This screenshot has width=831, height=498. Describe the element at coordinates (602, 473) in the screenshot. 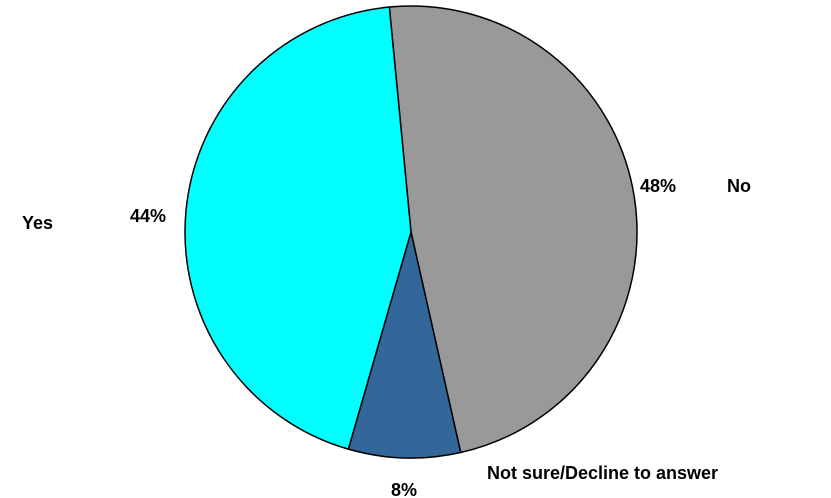

I see `slice-category-label-not-sure: Not sure/Decline to answer` at that location.